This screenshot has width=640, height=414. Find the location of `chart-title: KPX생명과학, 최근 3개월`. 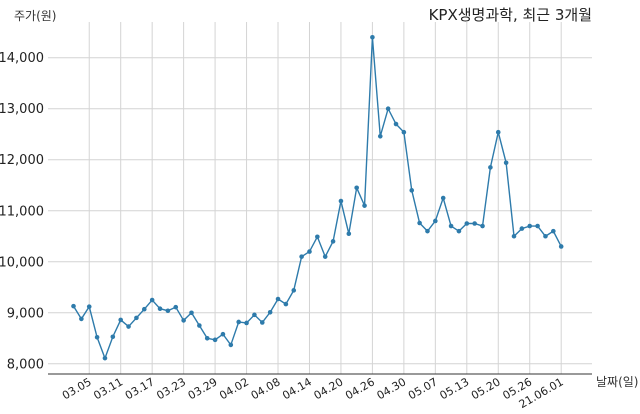

chart-title: KPX생명과학, 최근 3개월 is located at coordinates (510, 15).